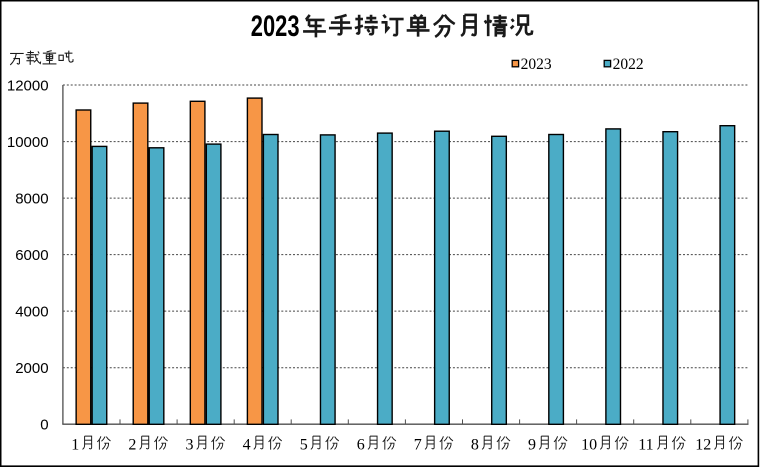 The width and height of the screenshot is (760, 468). I want to click on svg-text: 10000, so click(28, 142).